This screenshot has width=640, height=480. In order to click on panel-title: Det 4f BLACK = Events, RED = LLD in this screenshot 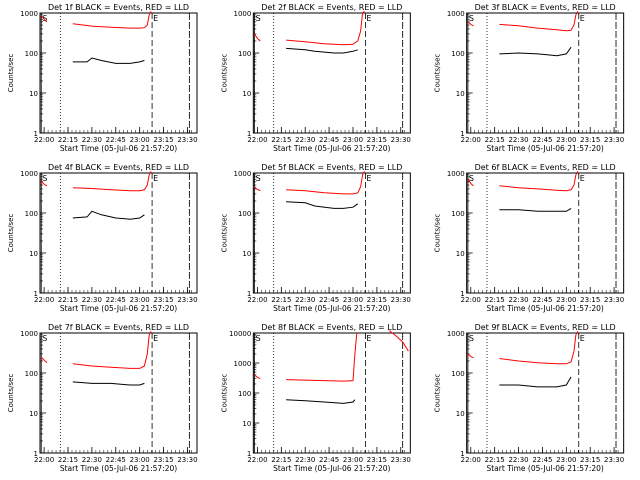, I will do `click(118, 167)`.